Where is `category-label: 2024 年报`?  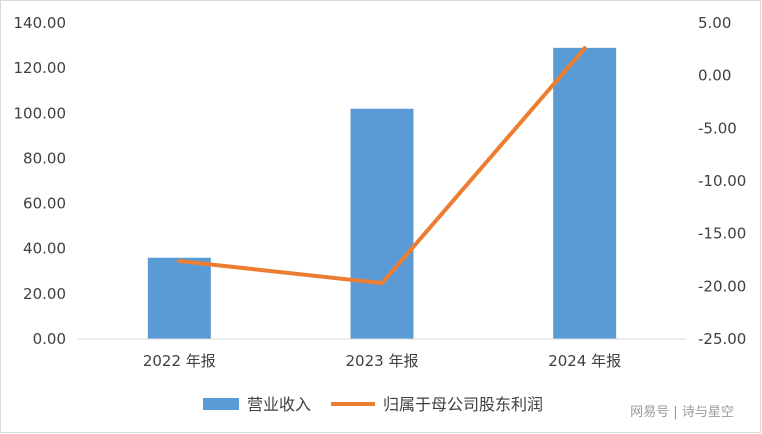 category-label: 2024 年报 is located at coordinates (584, 361).